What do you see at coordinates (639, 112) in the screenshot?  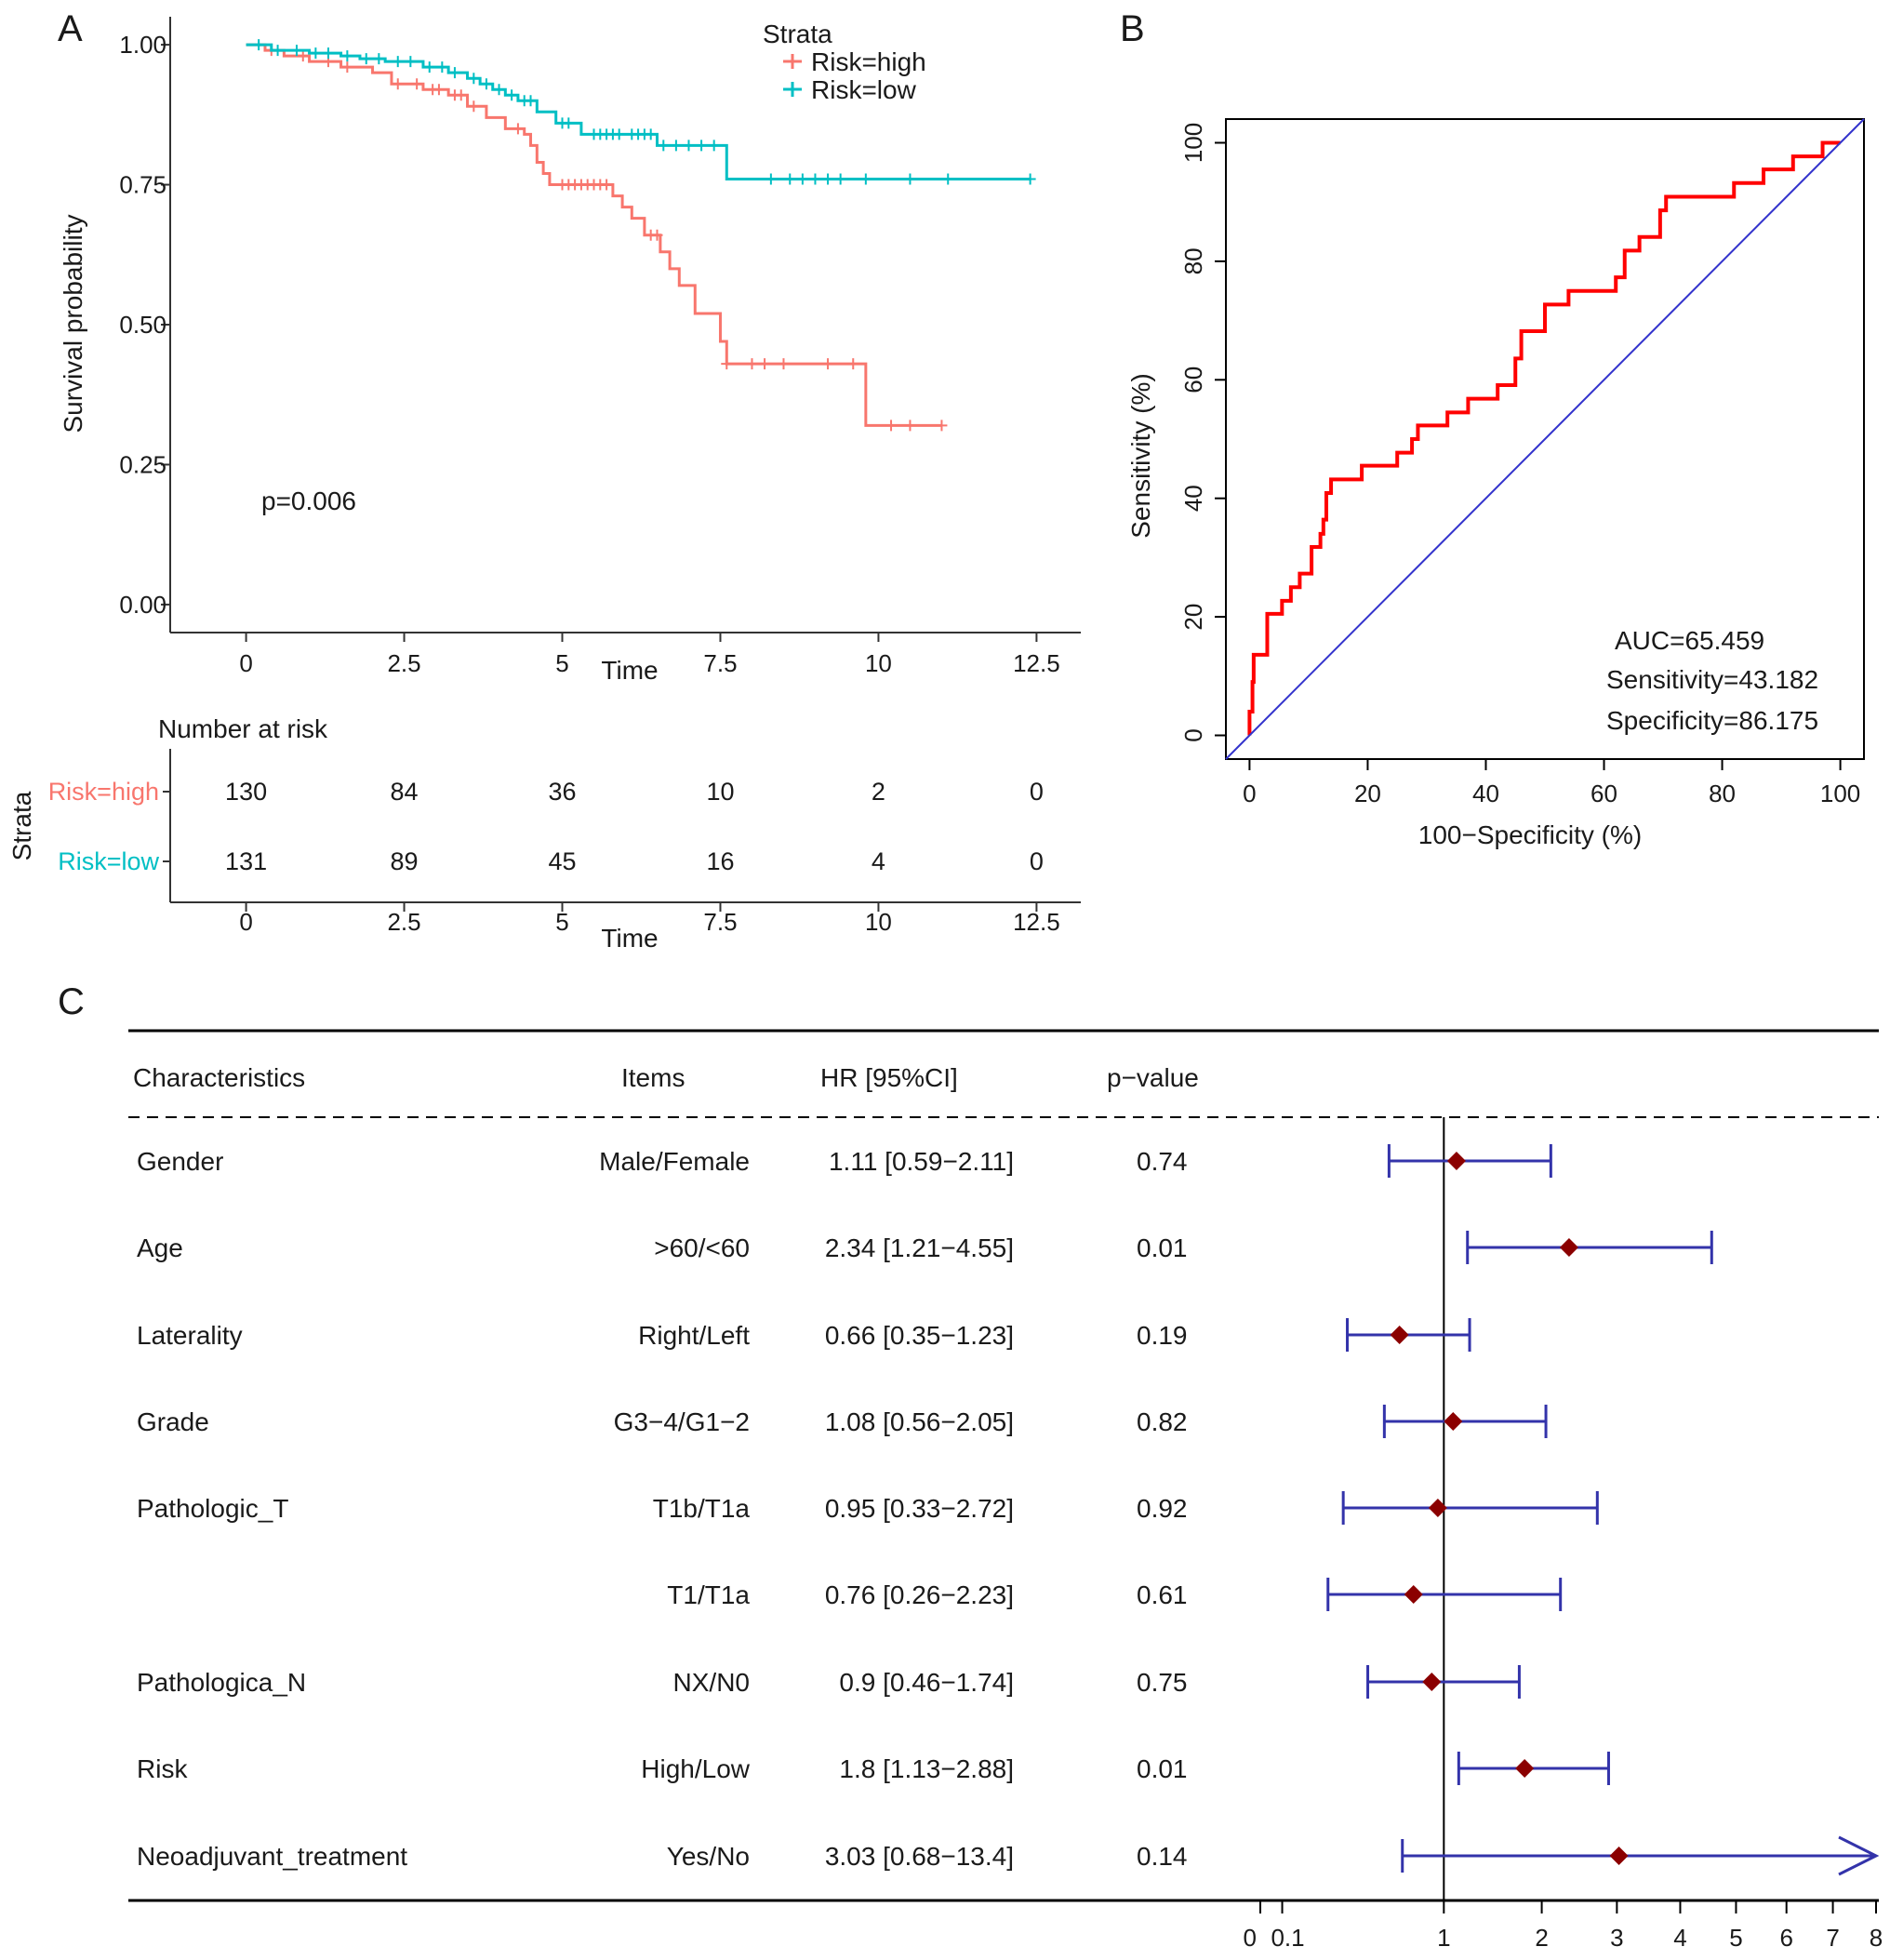 I see `km-curve-low` at bounding box center [639, 112].